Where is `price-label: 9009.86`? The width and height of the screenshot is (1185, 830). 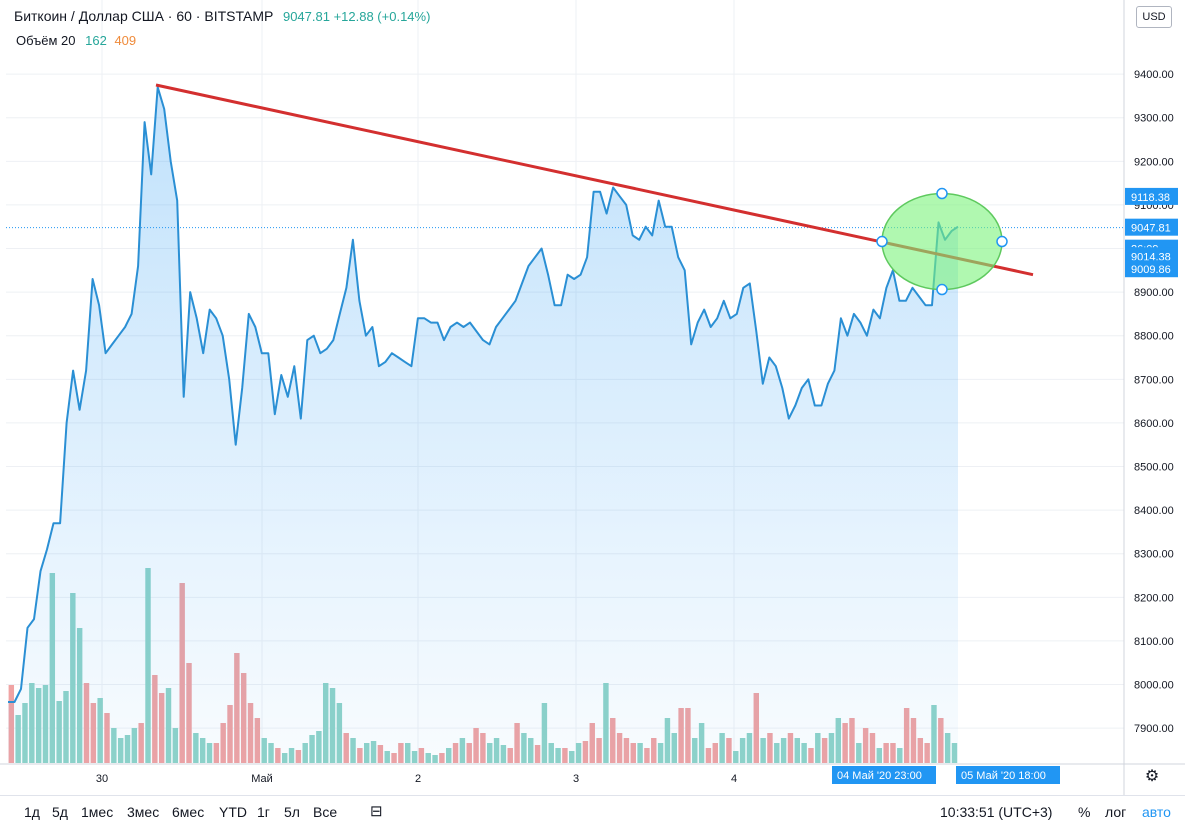
price-label: 9009.86 is located at coordinates (1151, 270).